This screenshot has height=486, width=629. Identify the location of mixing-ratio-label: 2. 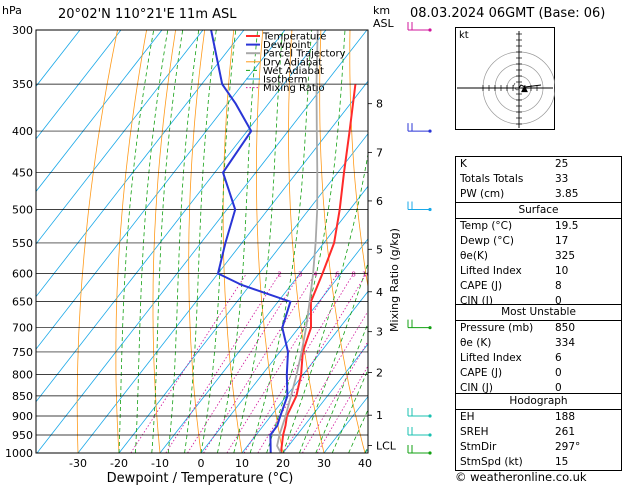
(279, 275).